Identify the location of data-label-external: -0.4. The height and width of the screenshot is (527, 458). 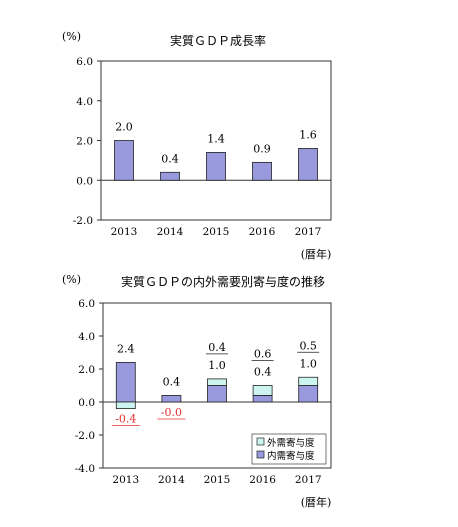
(125, 419).